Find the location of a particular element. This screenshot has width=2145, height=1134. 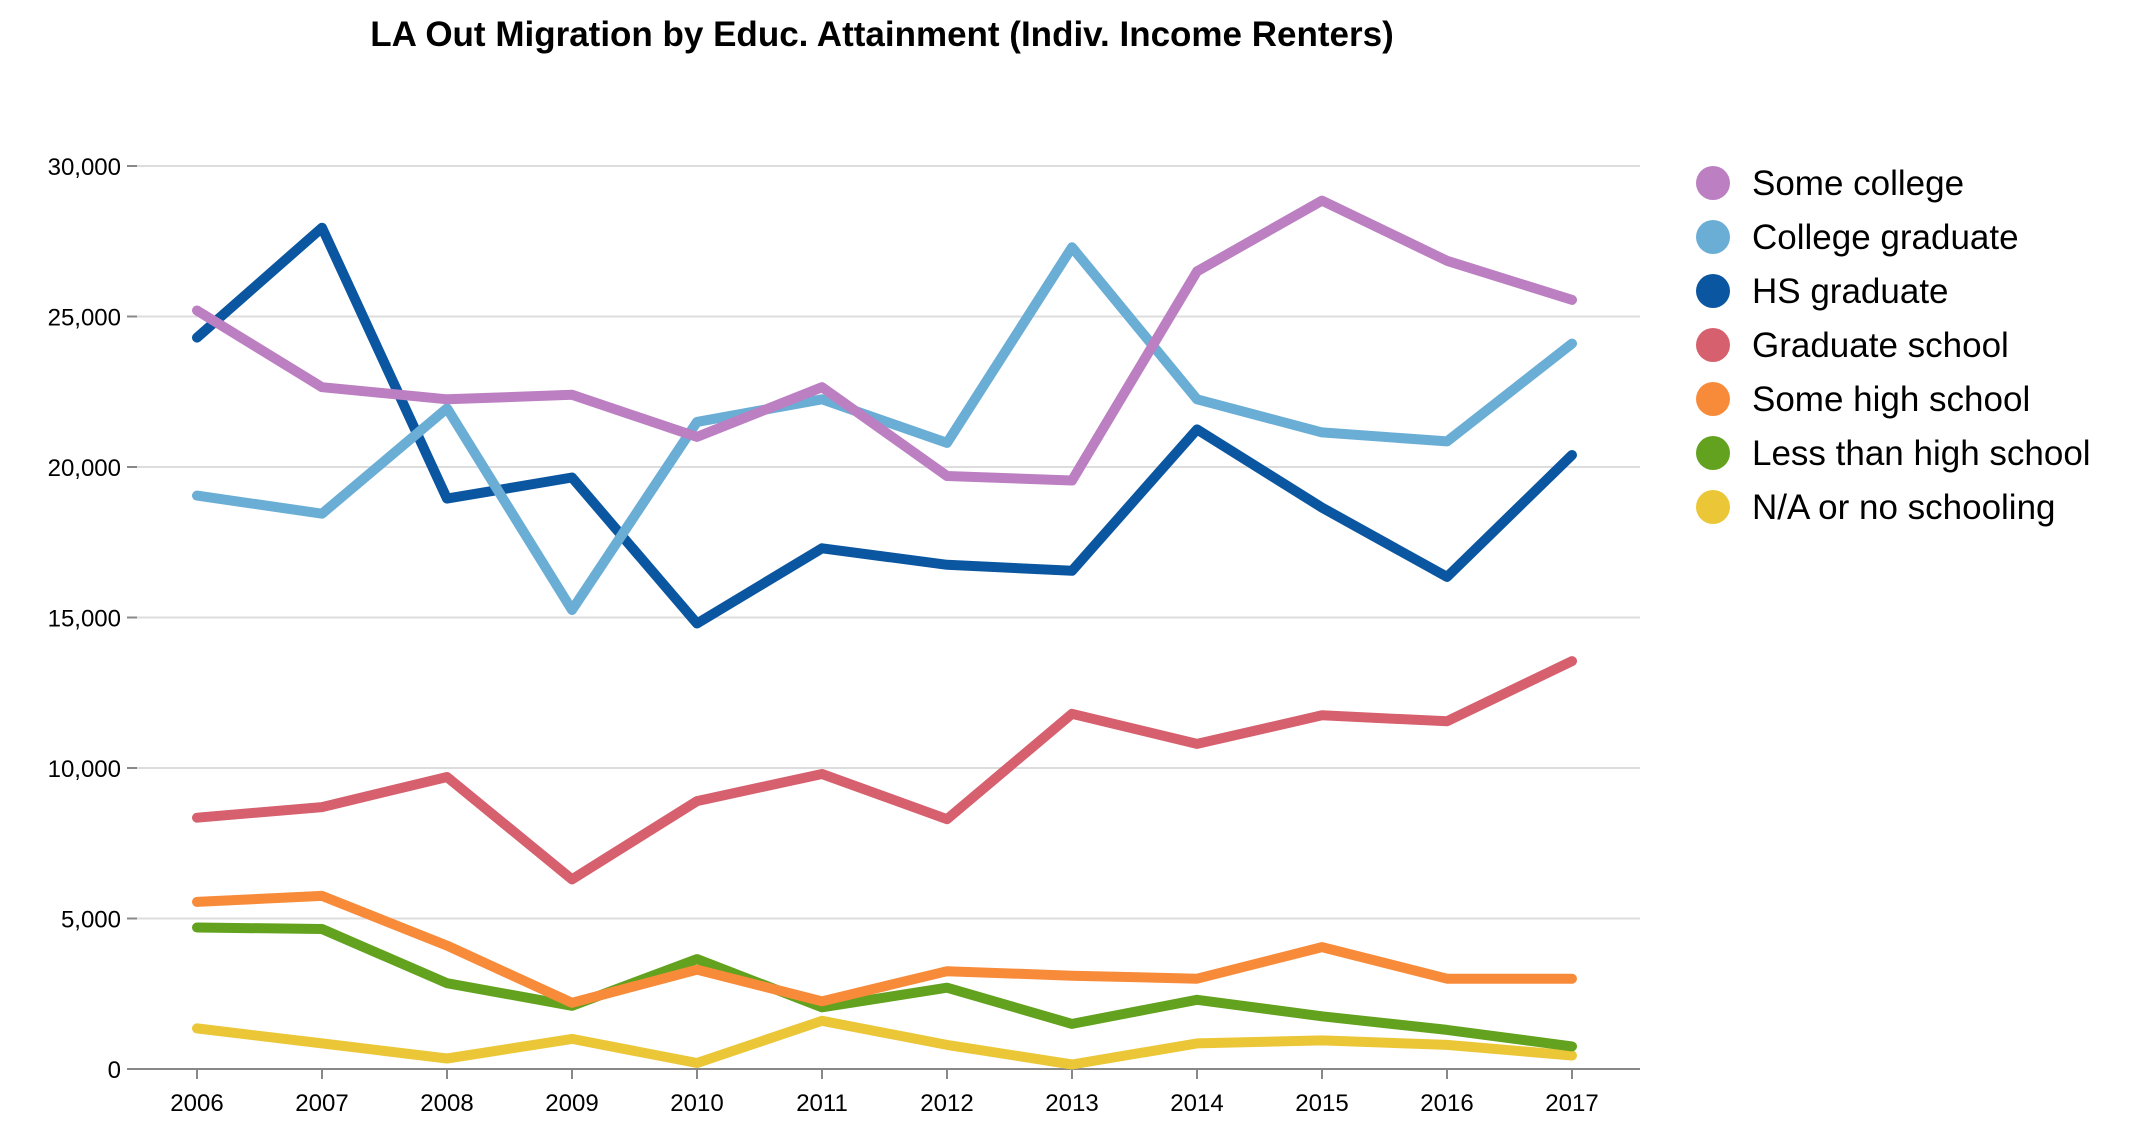

y-tick-label: 25,000 is located at coordinates (84, 318).